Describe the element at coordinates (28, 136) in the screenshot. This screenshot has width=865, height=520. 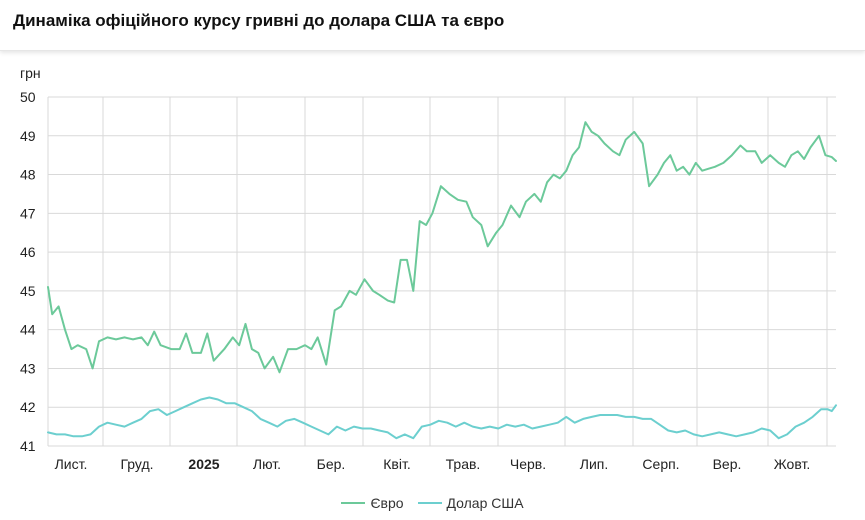
I see `y-tick-label: 49` at that location.